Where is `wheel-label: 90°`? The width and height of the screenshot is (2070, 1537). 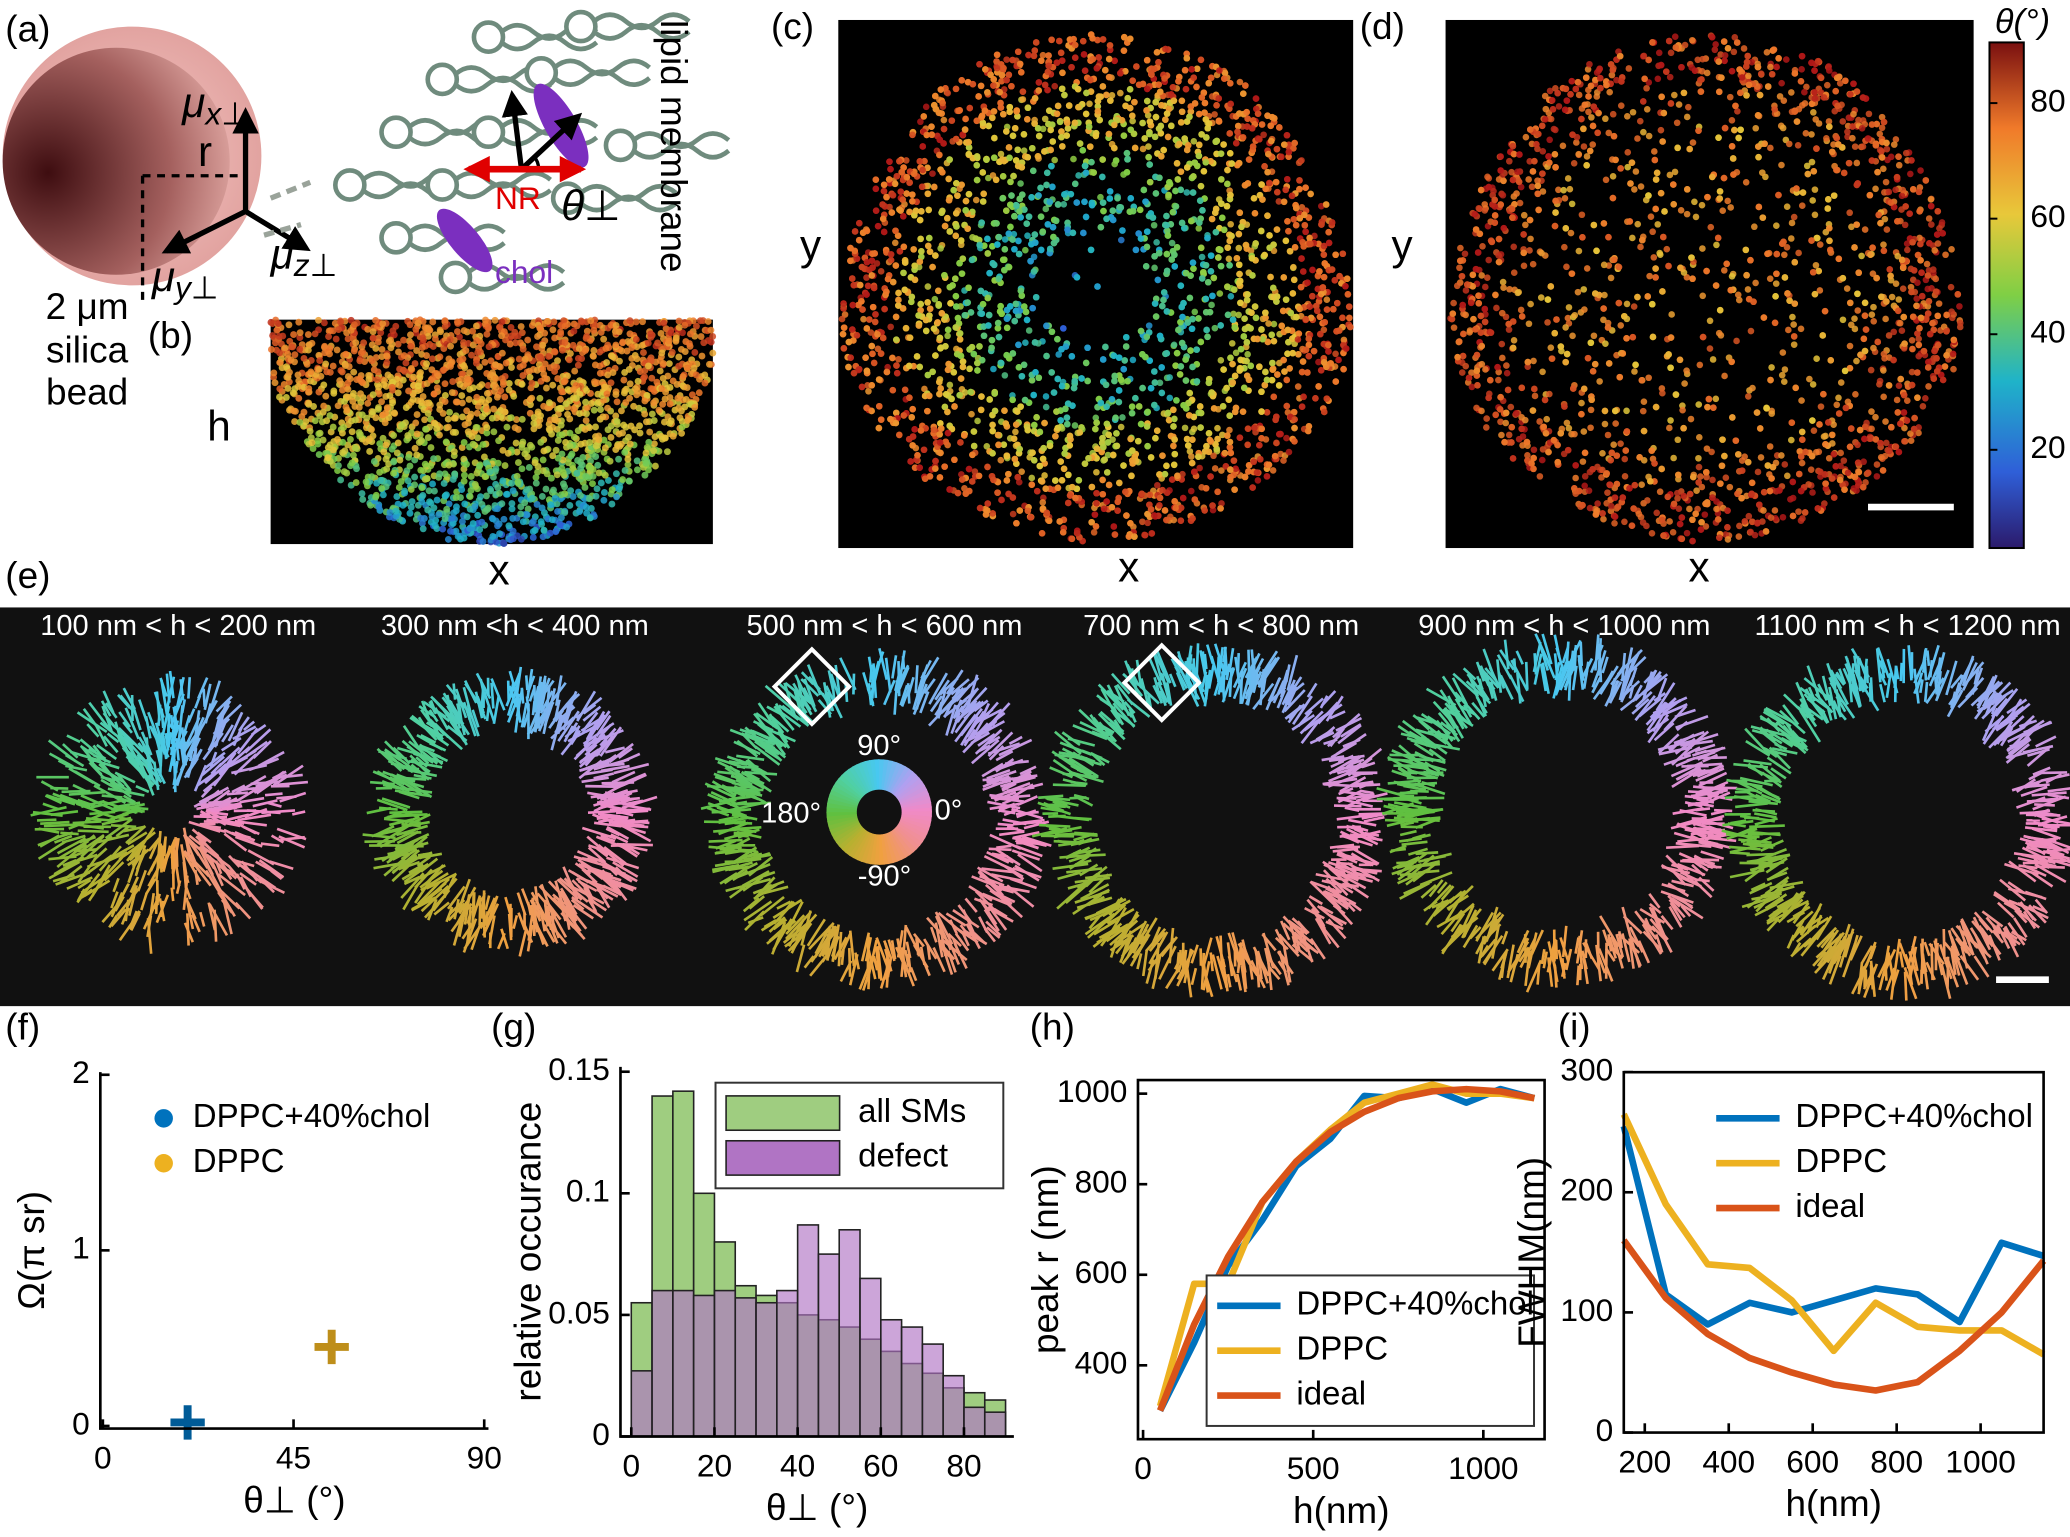 wheel-label: 90° is located at coordinates (879, 746).